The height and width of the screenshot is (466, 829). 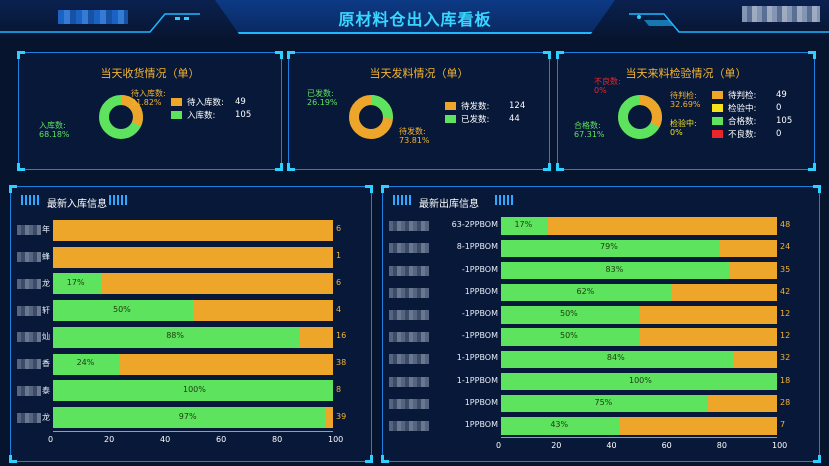 What do you see at coordinates (30, 200) in the screenshot?
I see `inbound-title-decoration` at bounding box center [30, 200].